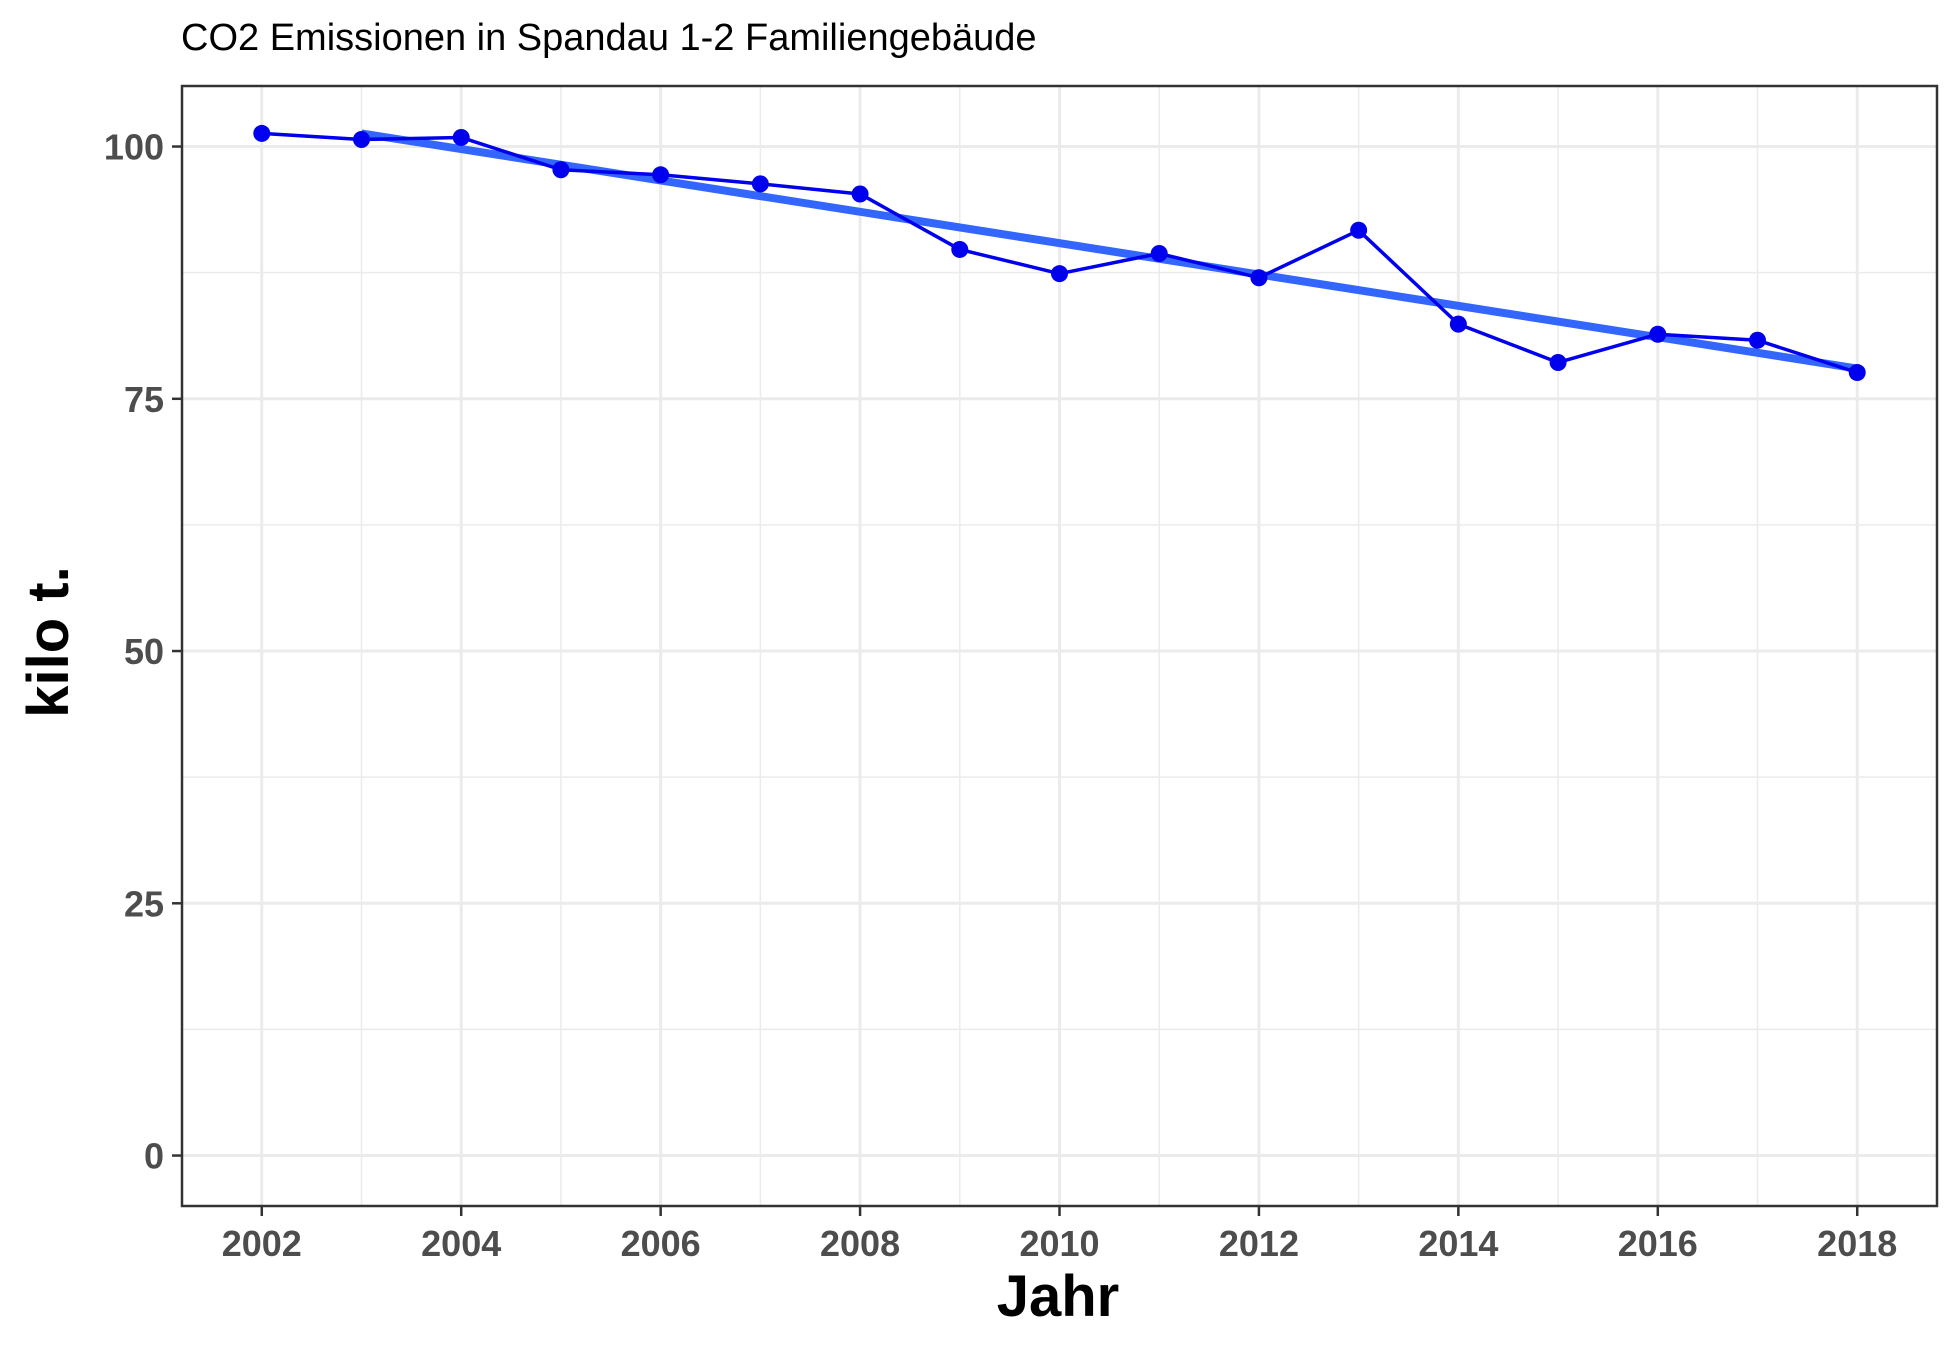  Describe the element at coordinates (144, 651) in the screenshot. I see `y-tick-label: 50` at that location.